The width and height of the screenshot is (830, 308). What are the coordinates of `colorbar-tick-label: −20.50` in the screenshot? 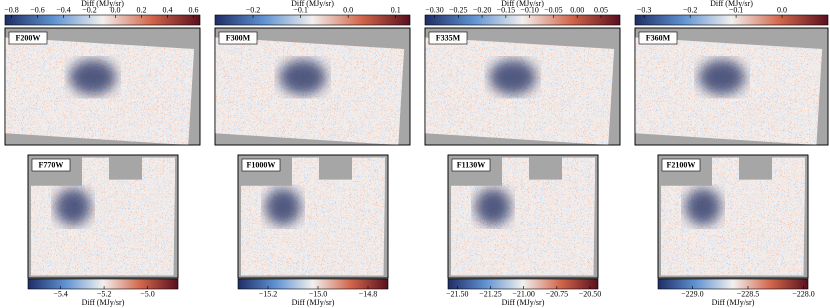 It's located at (590, 293).